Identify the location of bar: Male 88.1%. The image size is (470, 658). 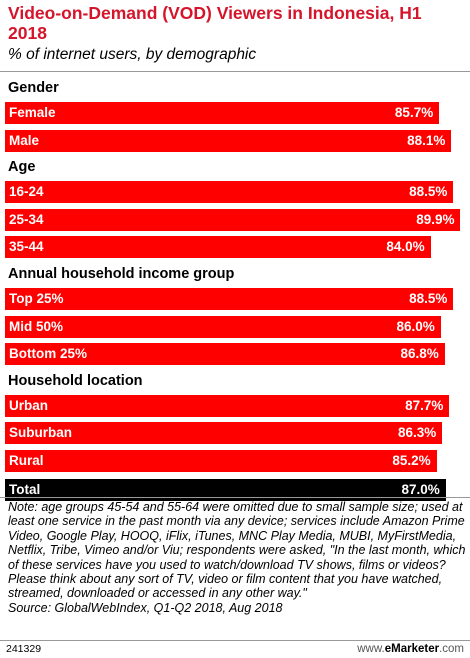
(228, 140).